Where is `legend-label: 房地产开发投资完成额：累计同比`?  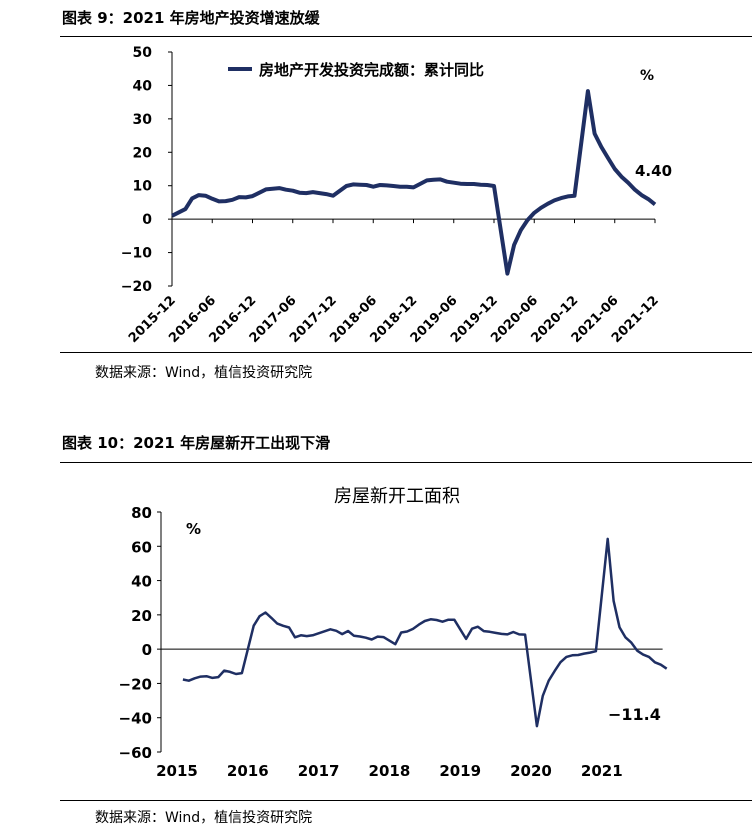 legend-label: 房地产开发投资完成额：累计同比 is located at coordinates (371, 70).